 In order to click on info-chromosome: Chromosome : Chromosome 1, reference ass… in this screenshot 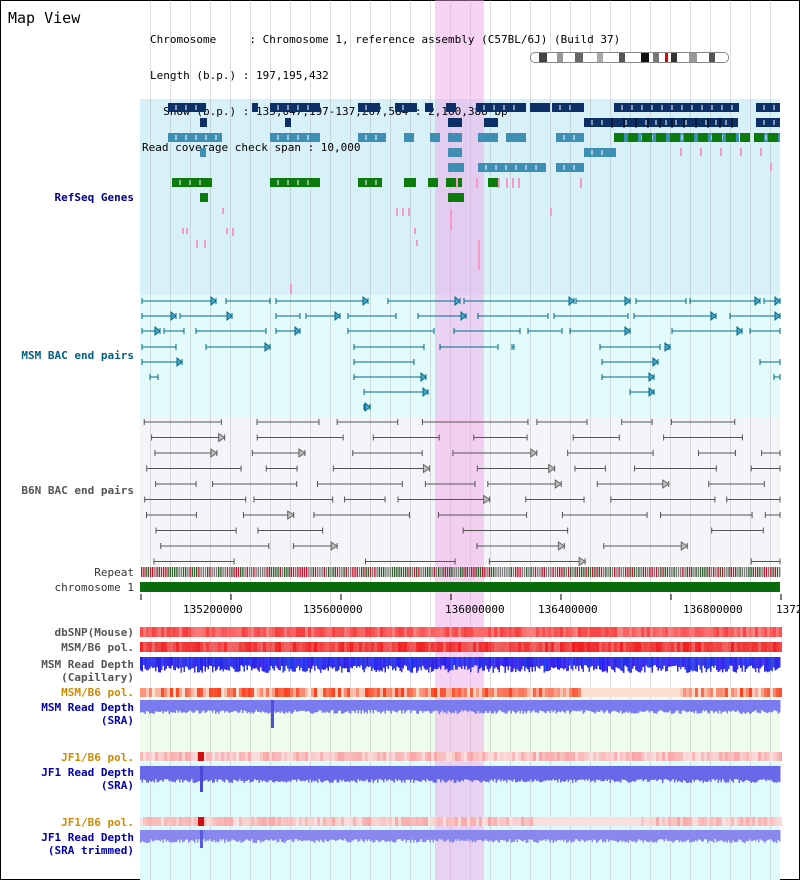, I will do `click(385, 39)`.